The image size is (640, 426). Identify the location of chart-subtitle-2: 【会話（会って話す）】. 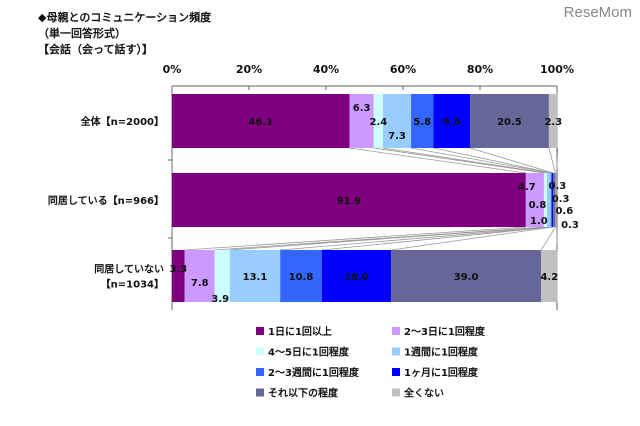
(95, 49).